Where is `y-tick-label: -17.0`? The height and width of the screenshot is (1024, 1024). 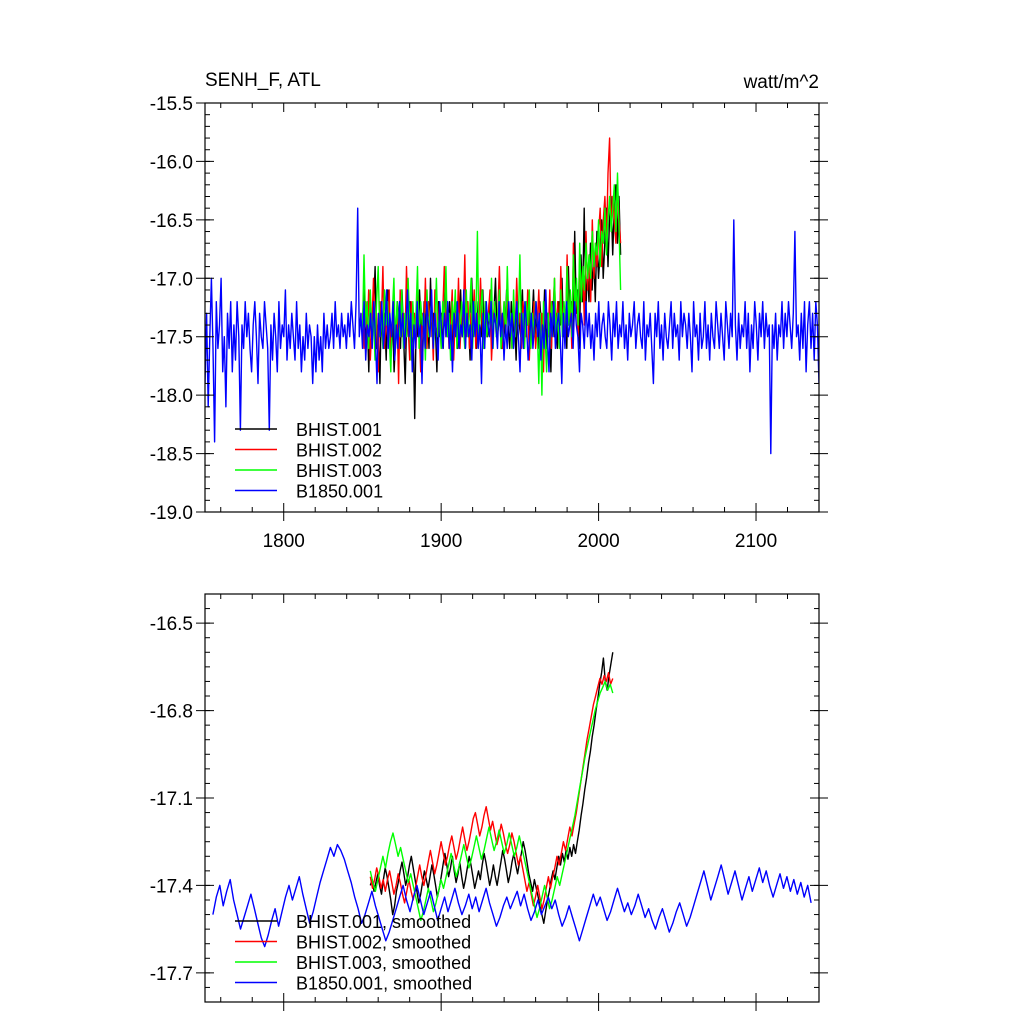 y-tick-label: -17.0 is located at coordinates (171, 279).